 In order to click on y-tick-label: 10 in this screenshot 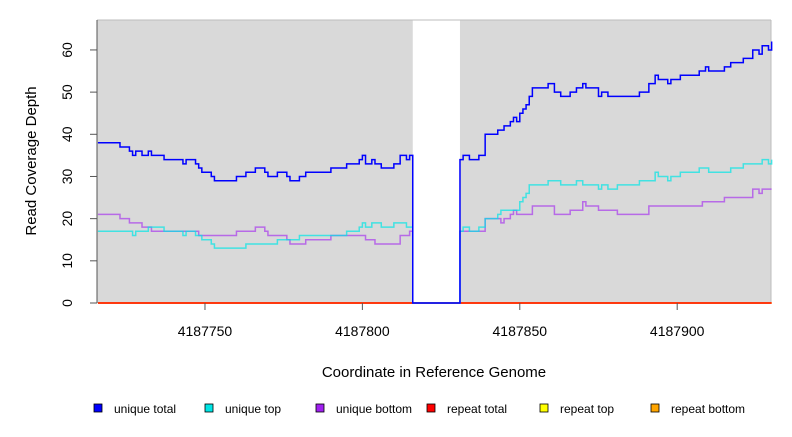, I will do `click(67, 261)`.